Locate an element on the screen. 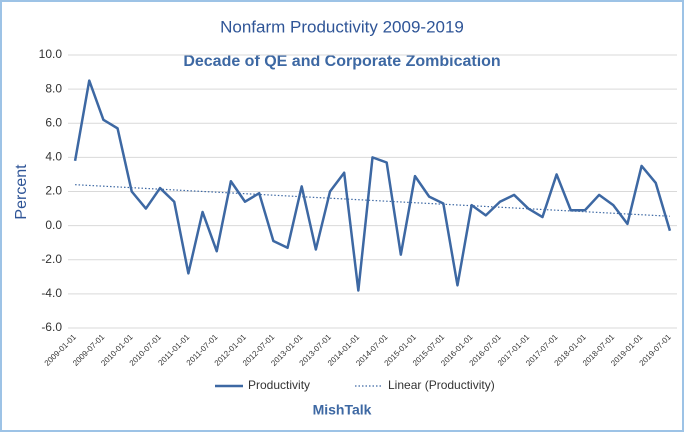 This screenshot has height=432, width=684. y-tick-label: -4.0 is located at coordinates (51, 293).